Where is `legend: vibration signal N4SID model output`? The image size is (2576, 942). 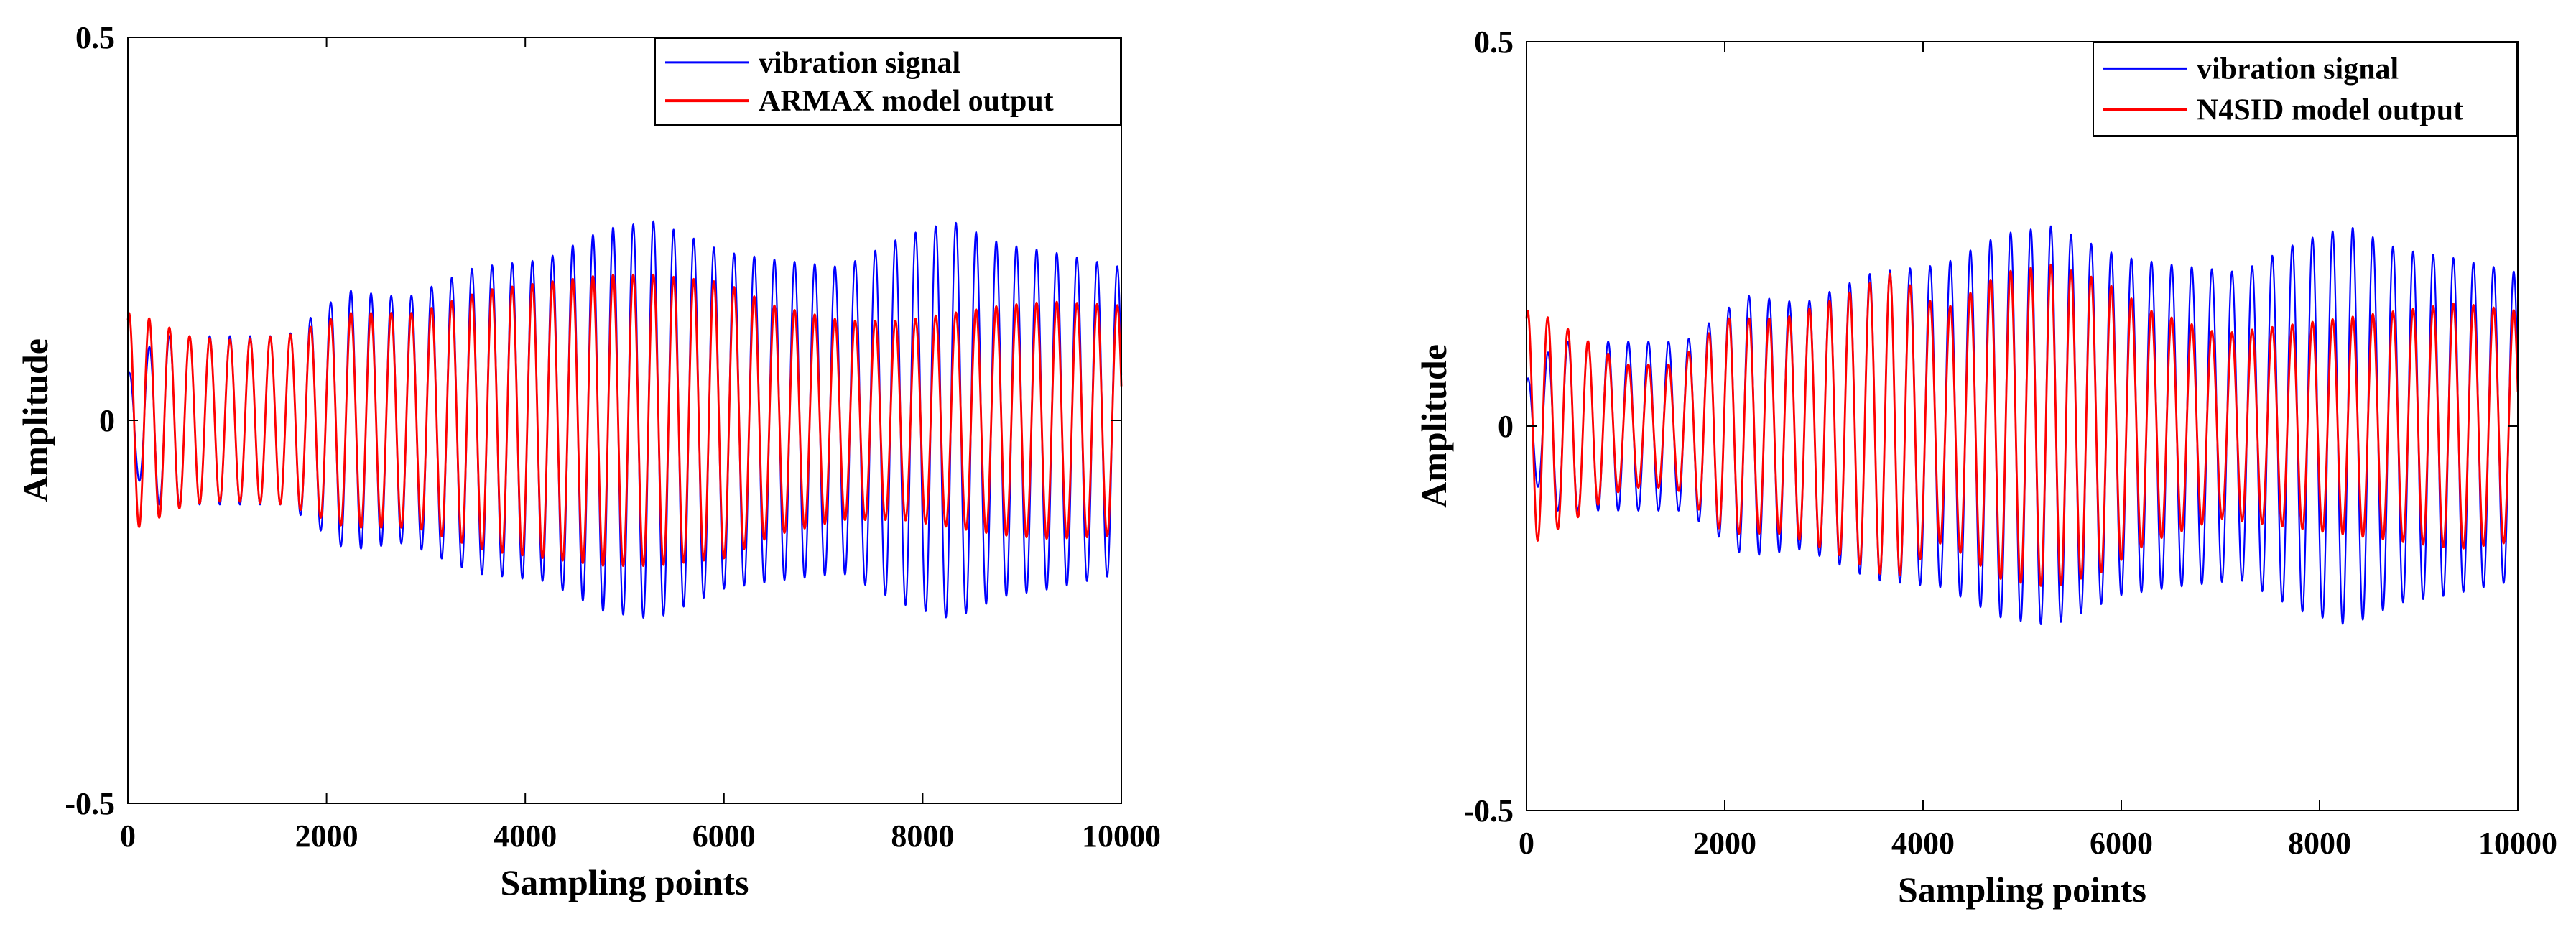
legend: vibration signal N4SID model output is located at coordinates (2305, 89).